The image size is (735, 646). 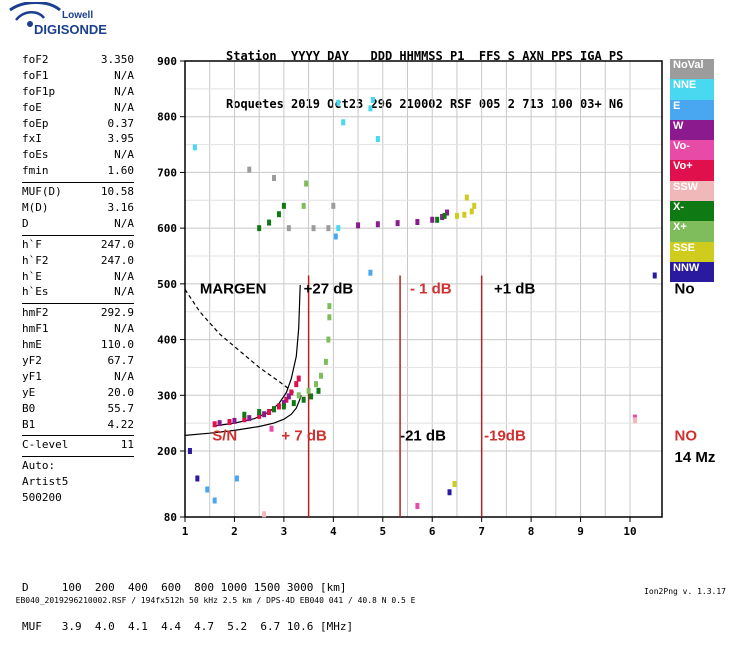 What do you see at coordinates (423, 435) in the screenshot?
I see `snr-annotation: -21 dB` at bounding box center [423, 435].